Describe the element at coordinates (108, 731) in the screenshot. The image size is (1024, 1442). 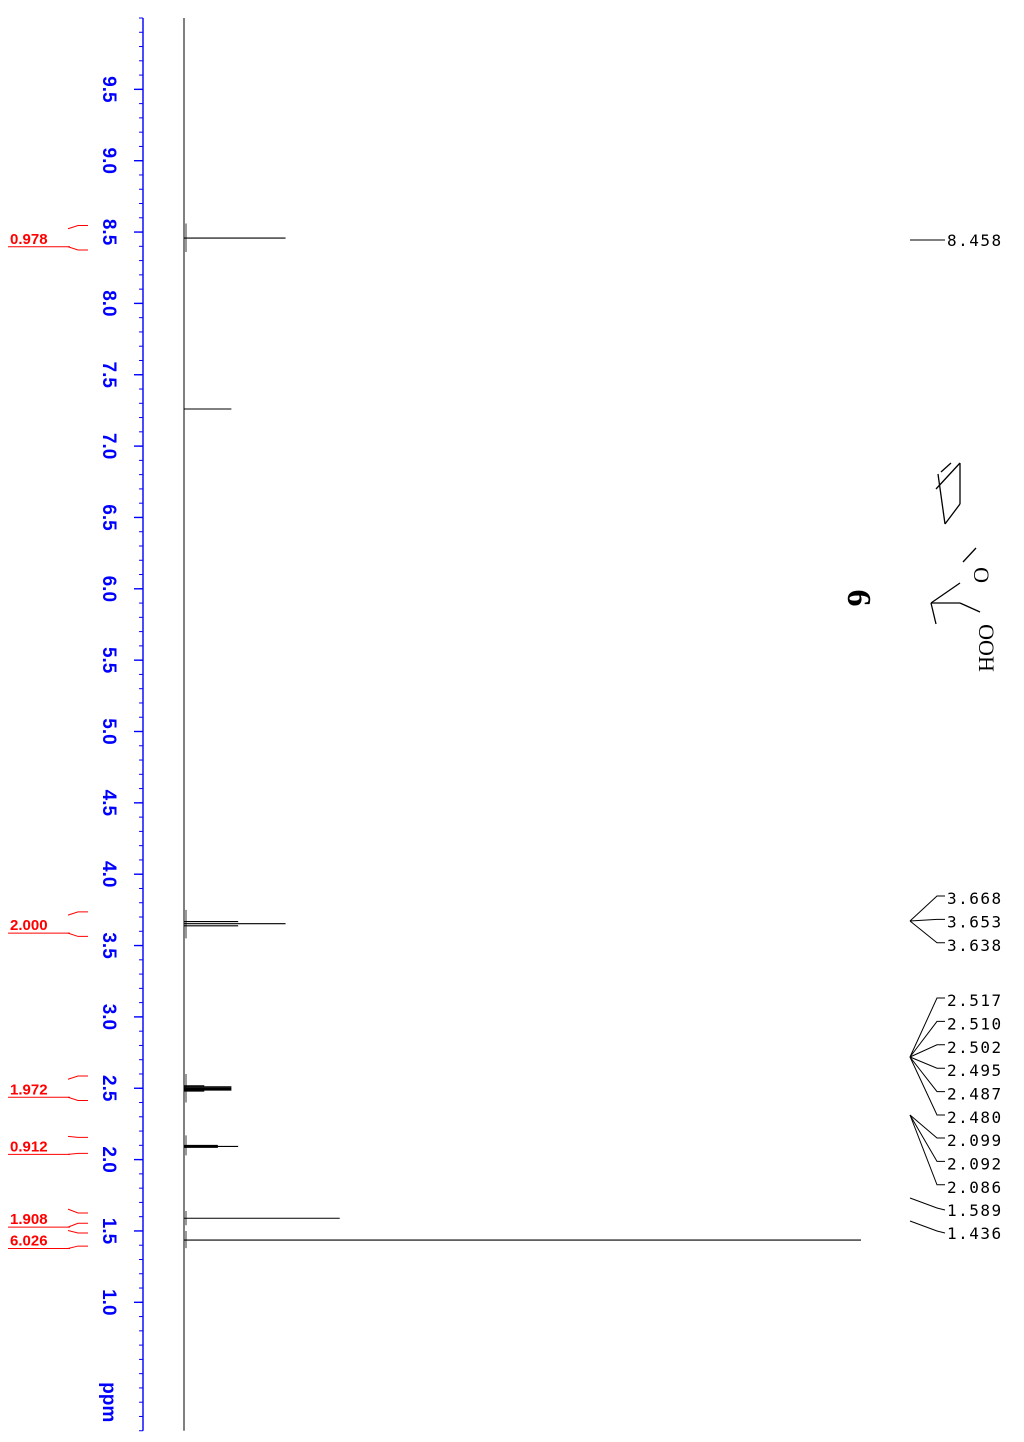
I see `tick-label: 5.0` at that location.